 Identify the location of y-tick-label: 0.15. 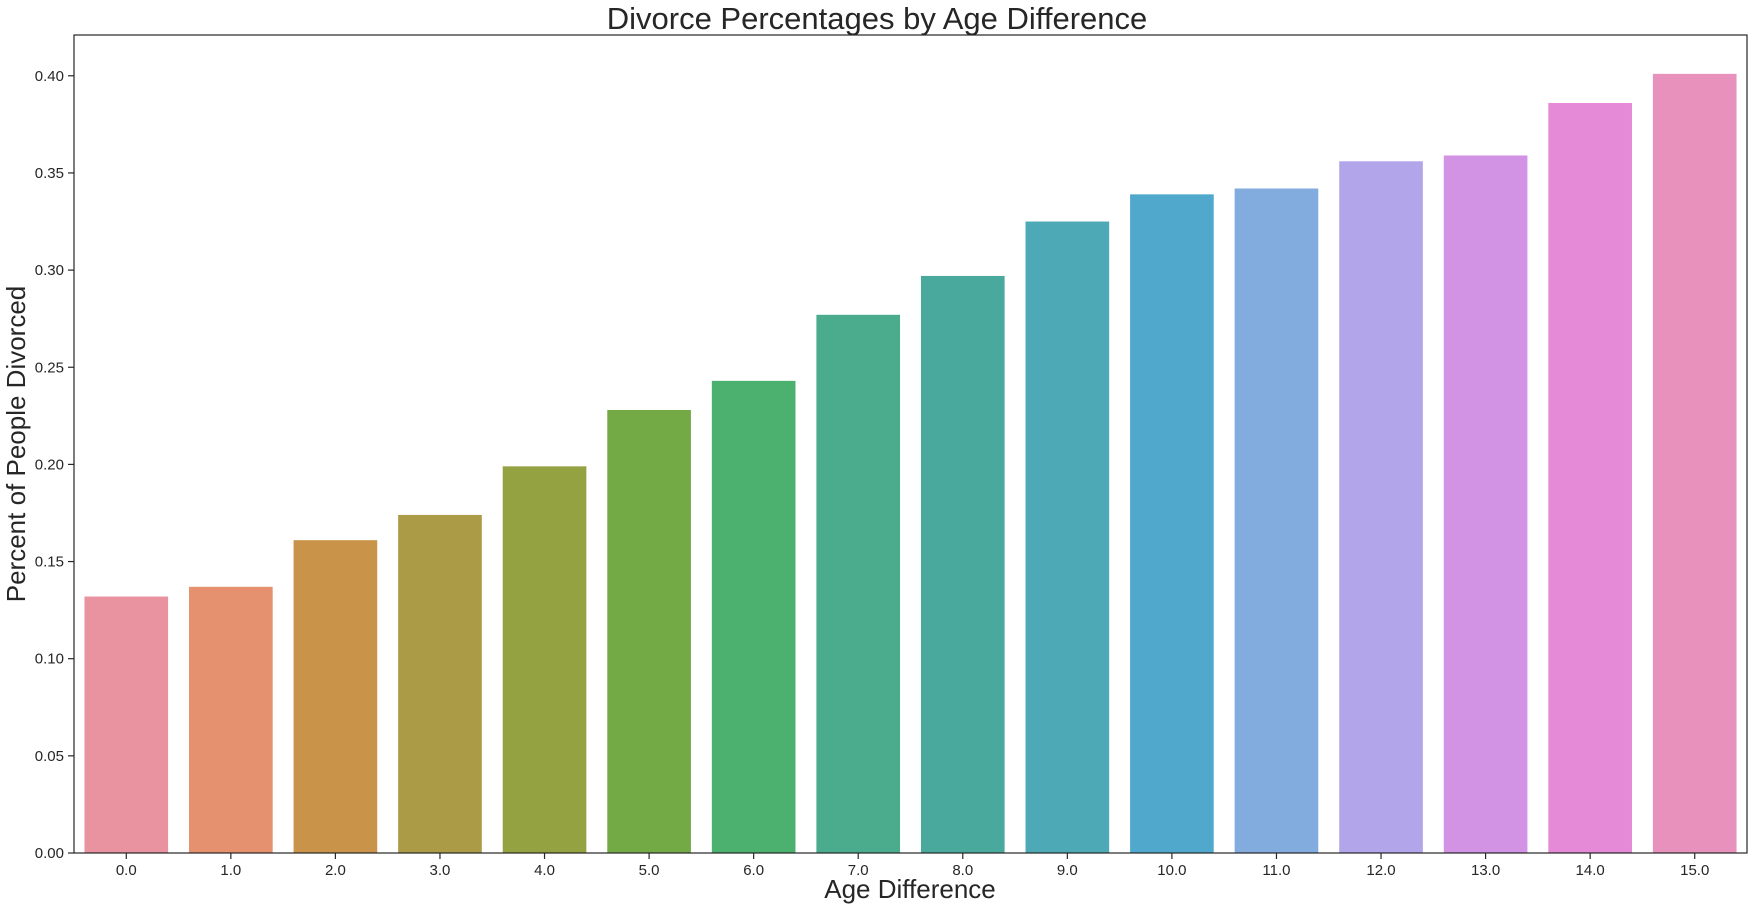
(49, 562).